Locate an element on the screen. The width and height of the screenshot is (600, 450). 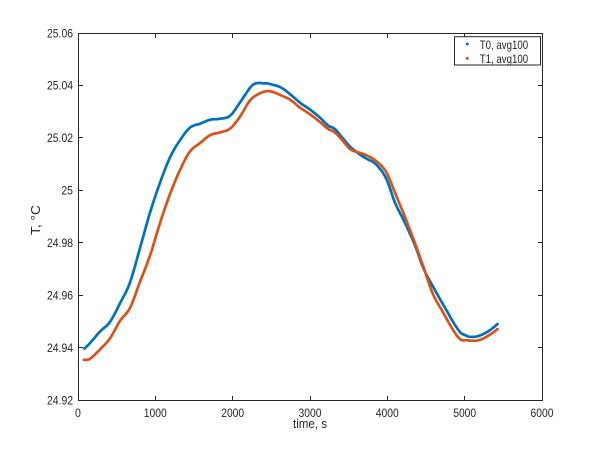
svg-text: 24.96 is located at coordinates (60, 295).